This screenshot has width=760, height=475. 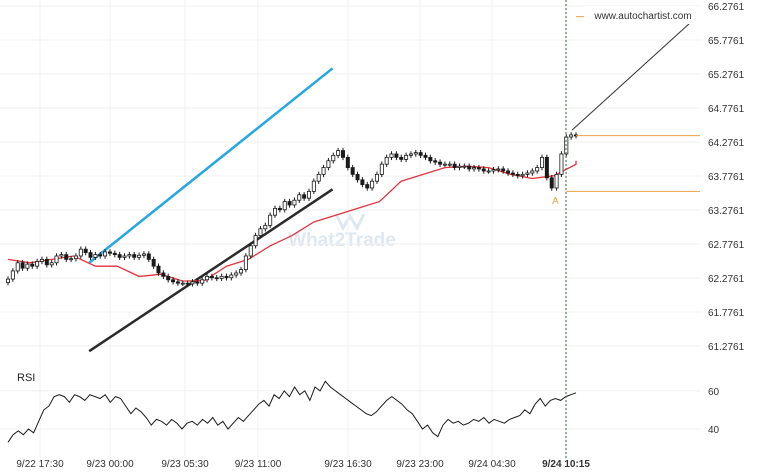 What do you see at coordinates (726, 245) in the screenshot?
I see `price-tick-label: 62.7761` at bounding box center [726, 245].